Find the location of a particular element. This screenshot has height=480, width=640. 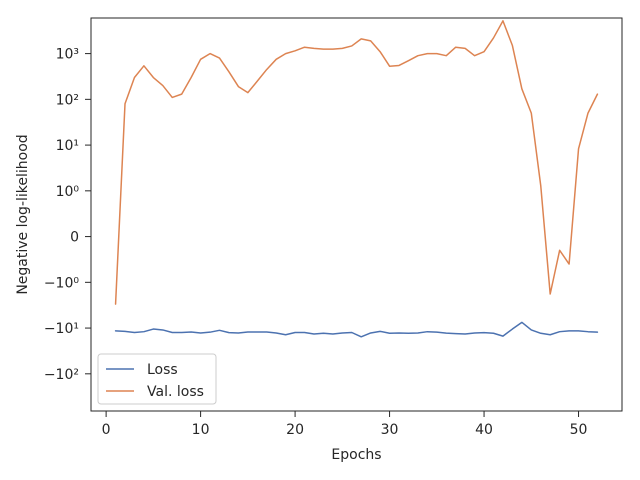

y-tick-label: −10⁰ is located at coordinates (62, 283).